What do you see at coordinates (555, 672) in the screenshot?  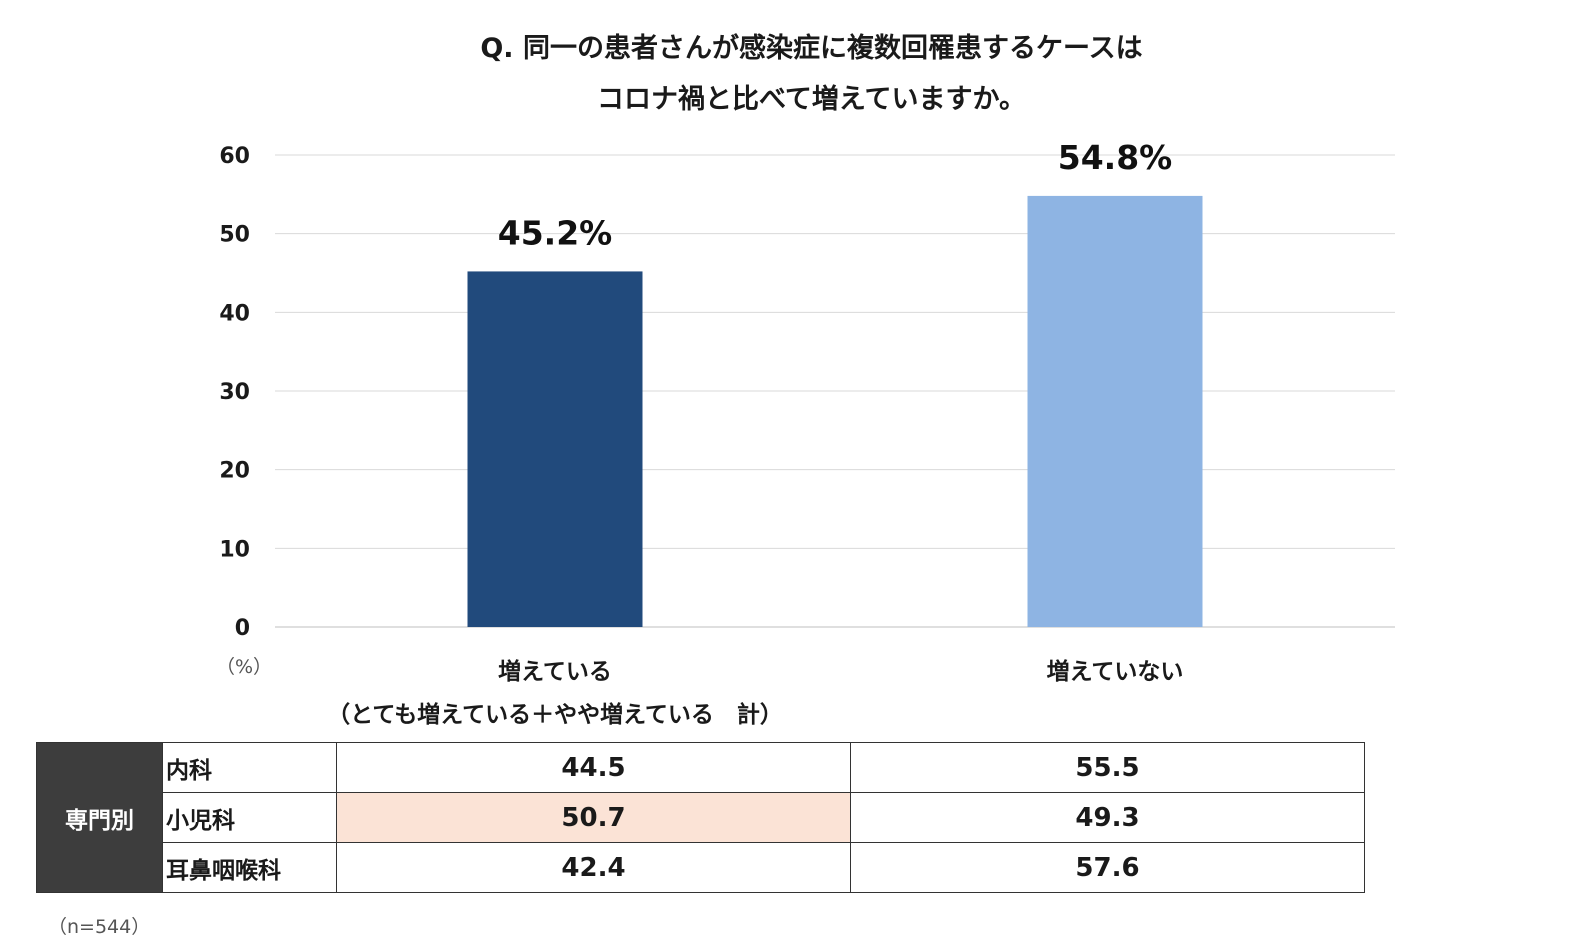 I see `x-category-label-1: 増えている` at bounding box center [555, 672].